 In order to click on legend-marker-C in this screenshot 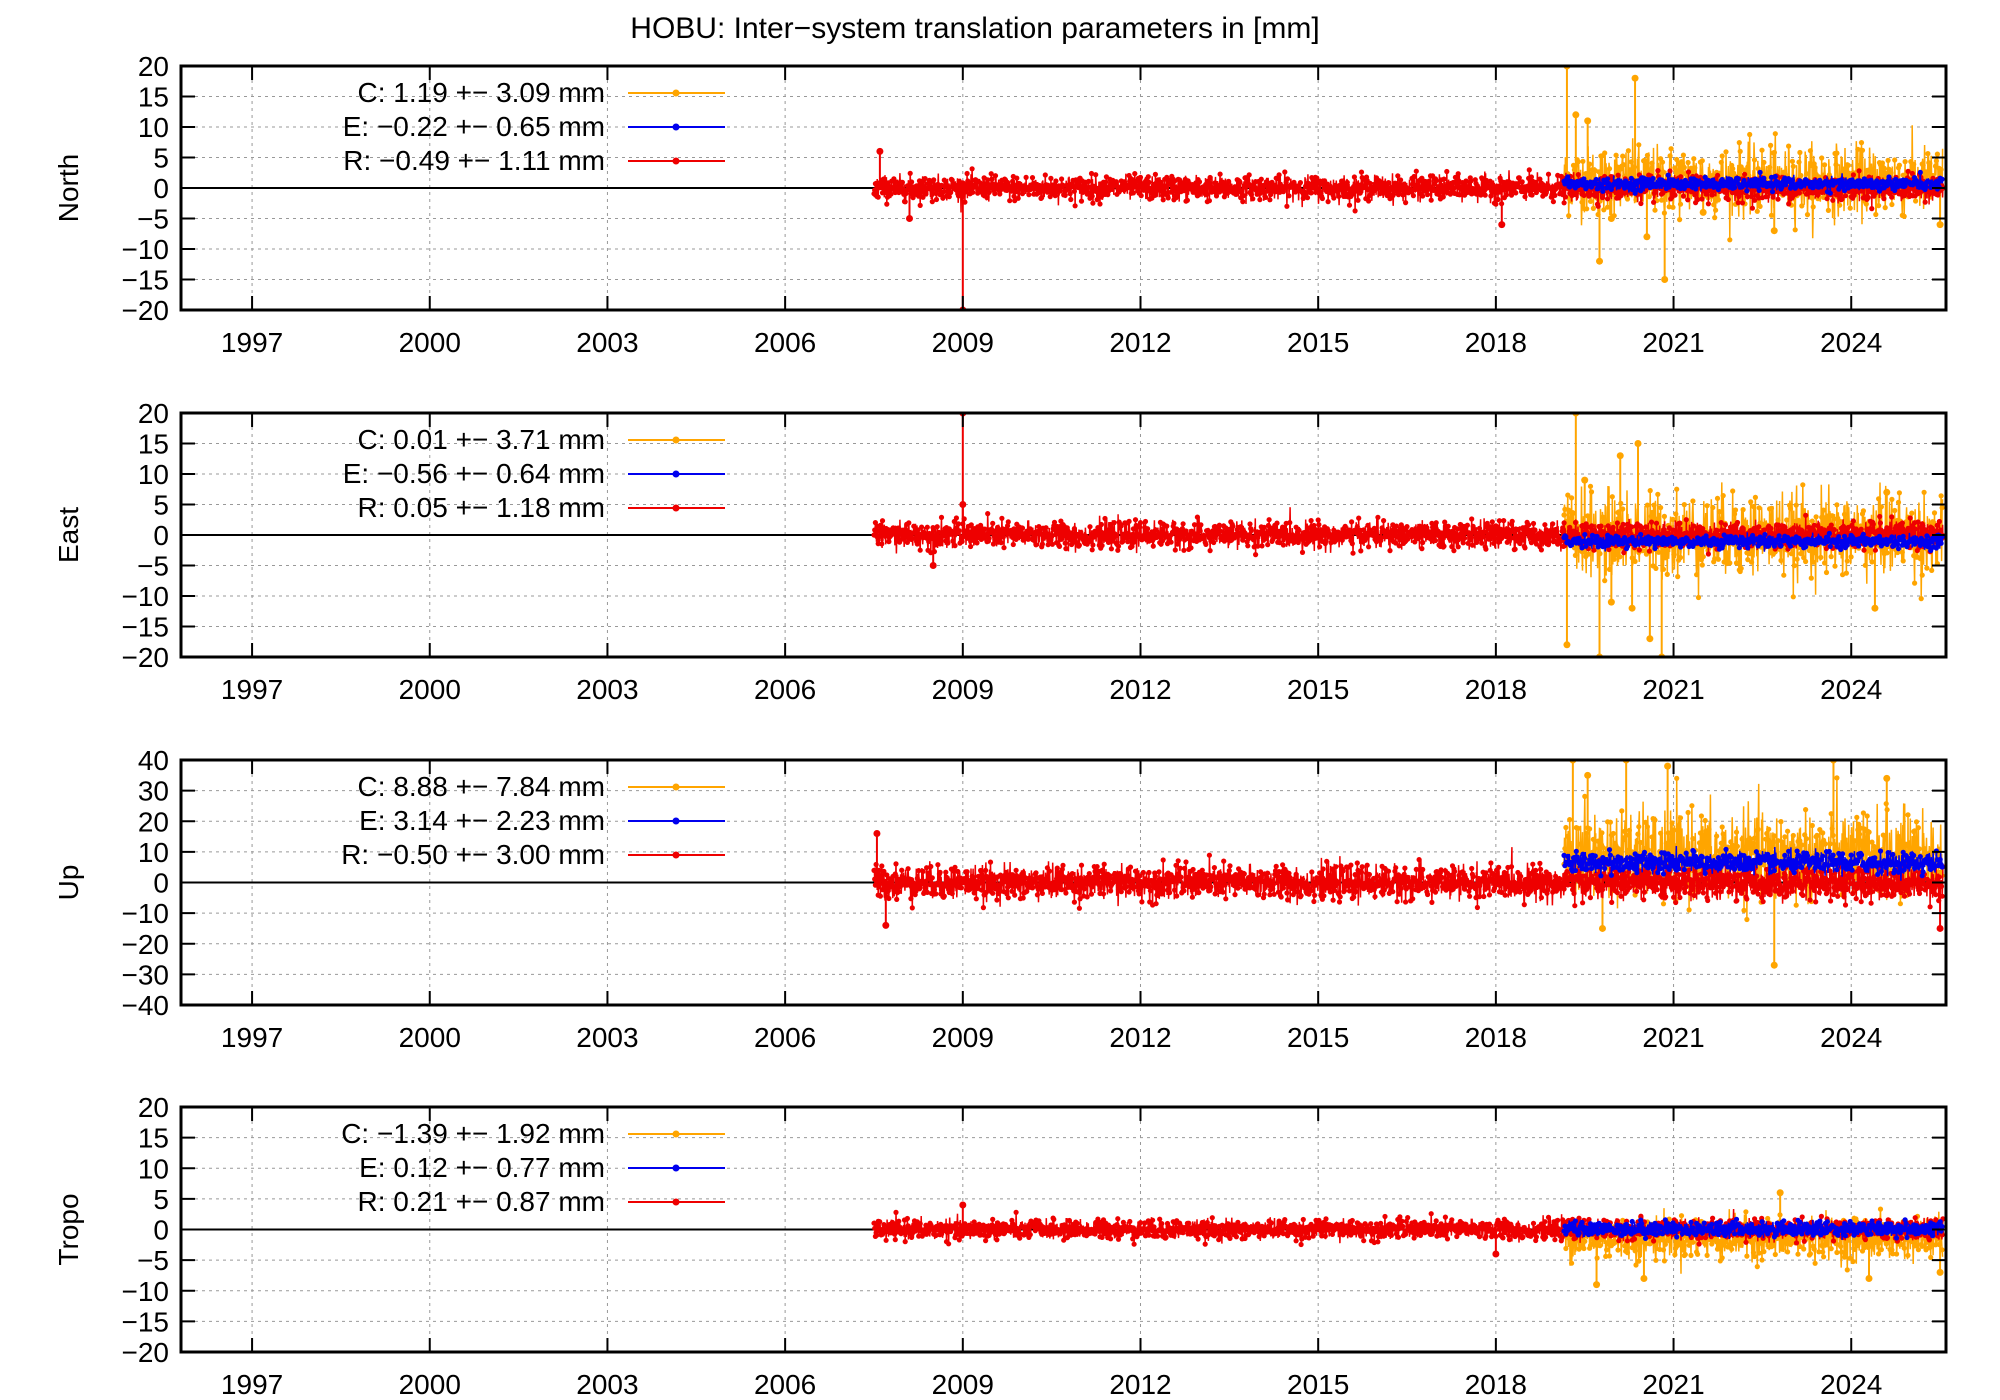, I will do `click(676, 93)`.